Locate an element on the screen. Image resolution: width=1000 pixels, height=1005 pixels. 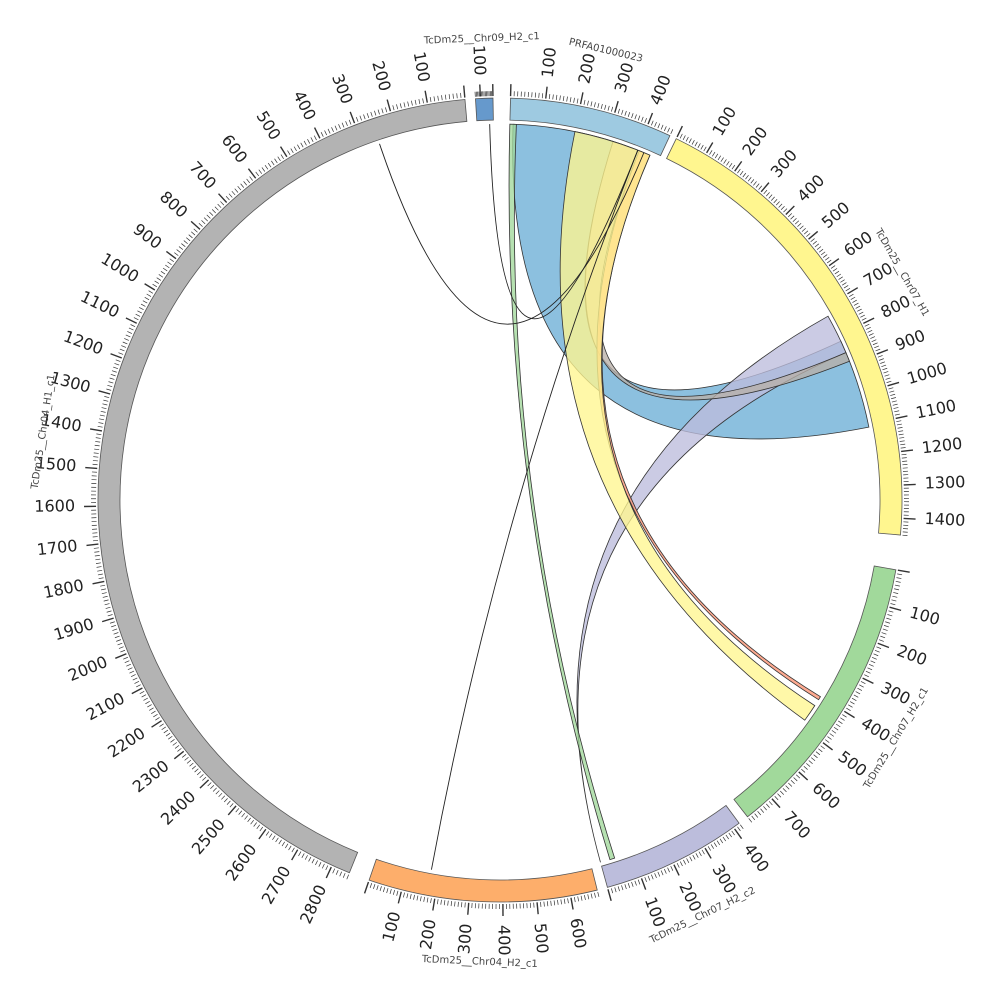
tick-label: 900 is located at coordinates (148, 235).